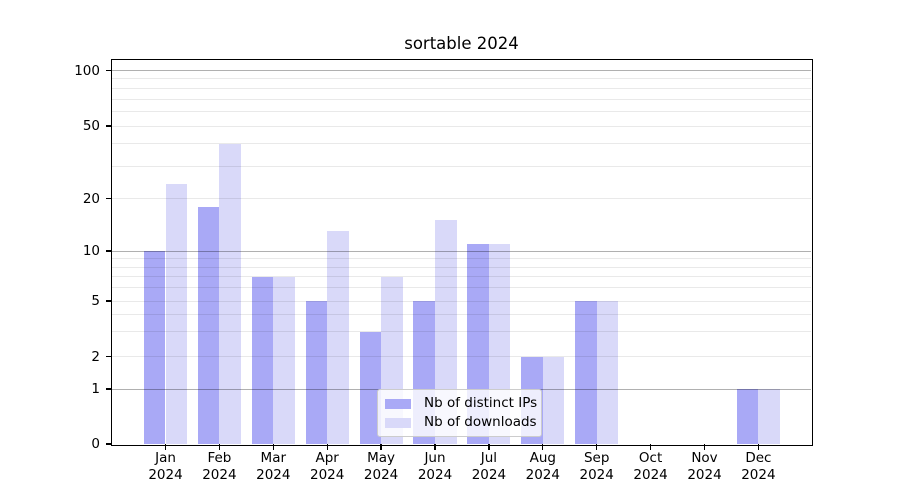 Image resolution: width=900 pixels, height=500 pixels. I want to click on bar-downloads-feb, so click(230, 293).